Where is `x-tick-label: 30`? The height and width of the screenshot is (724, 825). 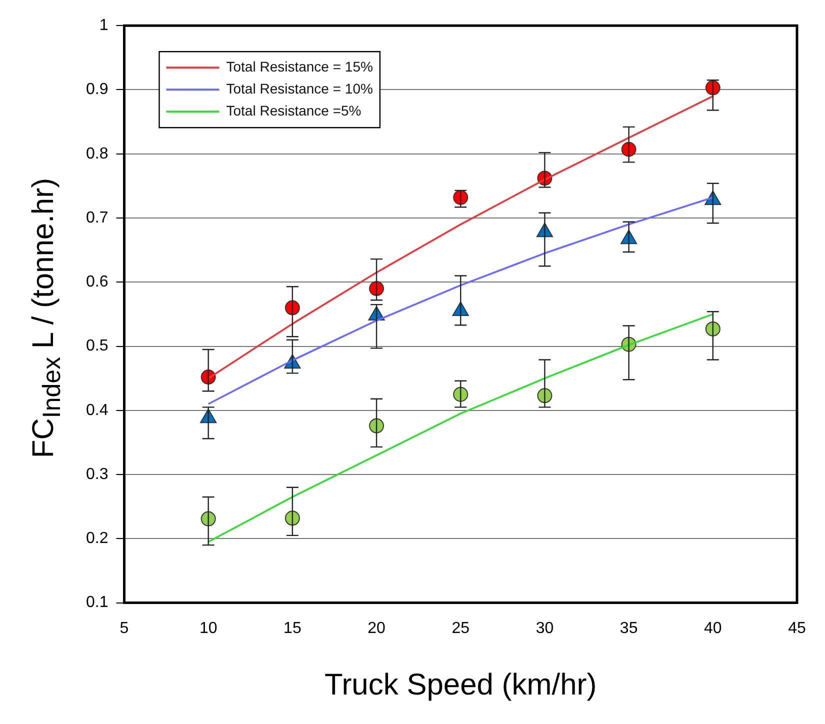
x-tick-label: 30 is located at coordinates (545, 628).